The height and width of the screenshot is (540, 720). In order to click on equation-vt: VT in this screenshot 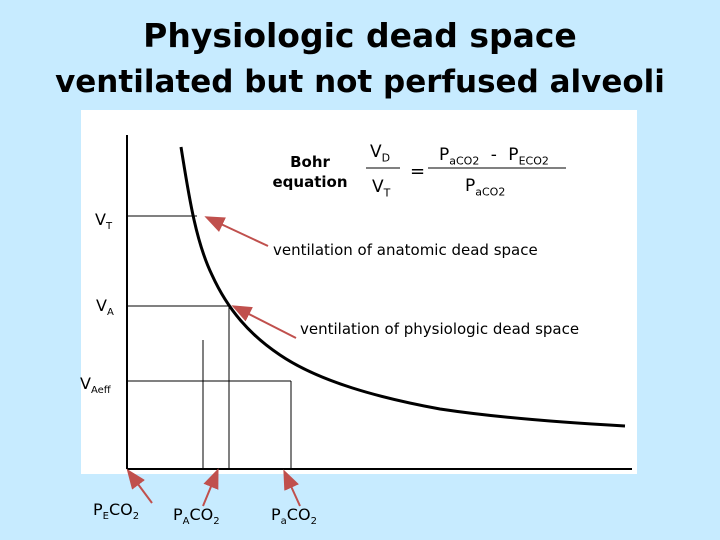, I will do `click(381, 188)`.